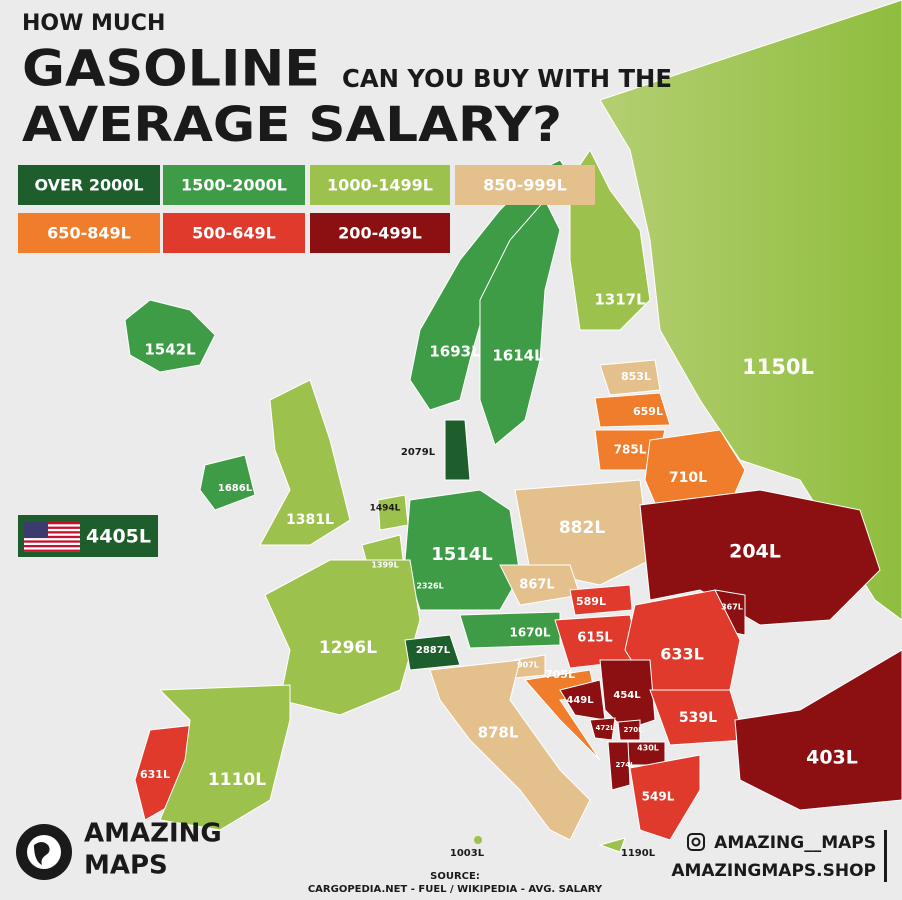  Describe the element at coordinates (582, 528) in the screenshot. I see `country-label: 882L` at that location.